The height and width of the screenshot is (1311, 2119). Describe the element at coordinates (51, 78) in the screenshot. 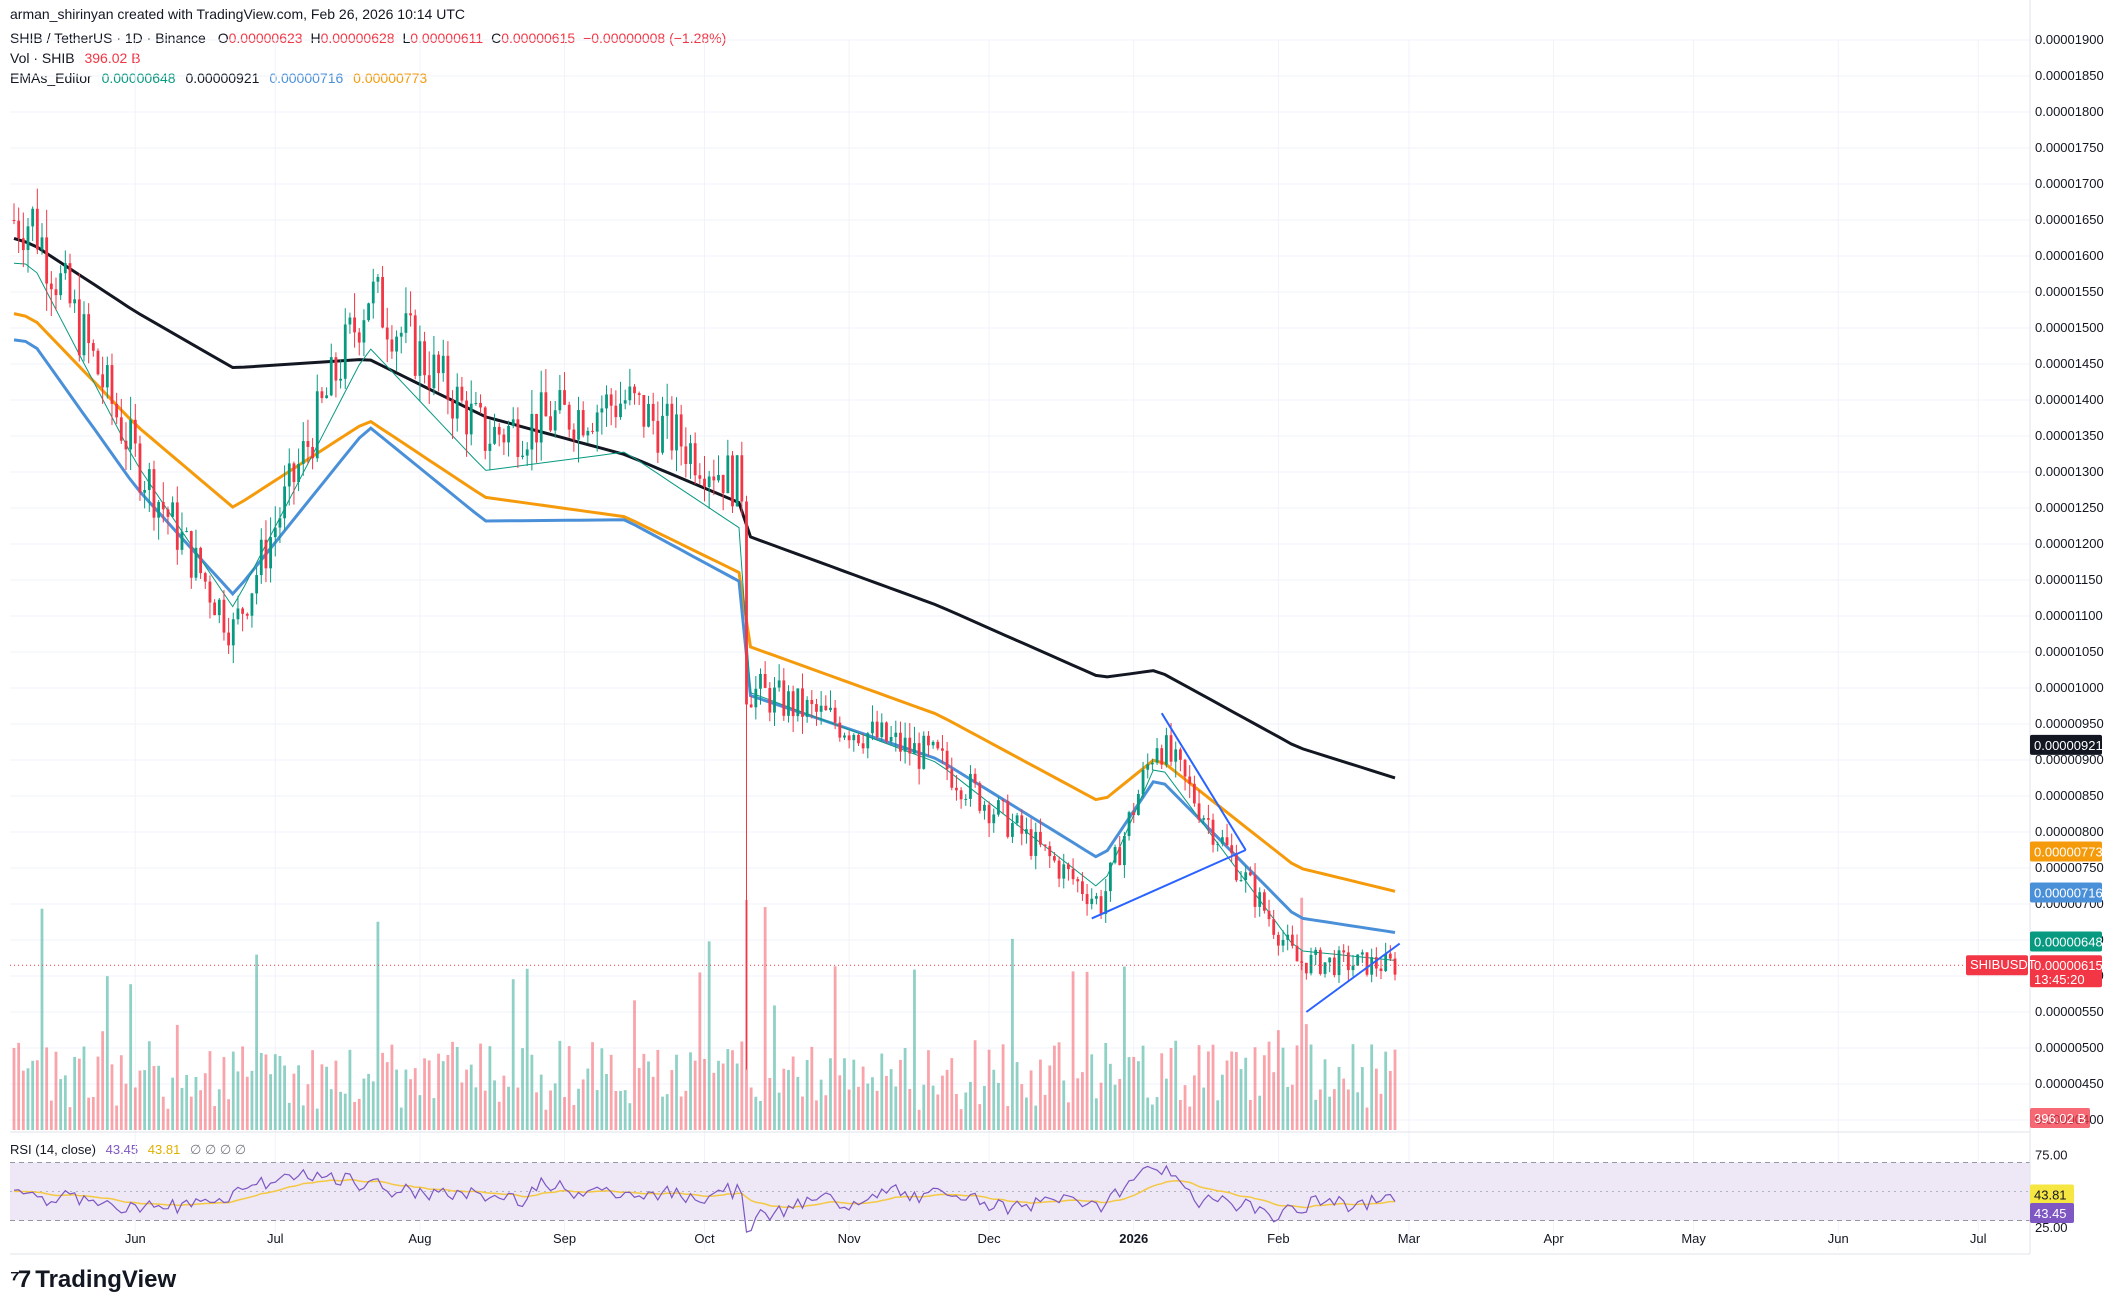

I see `ema-label: EMAs_Editor` at that location.